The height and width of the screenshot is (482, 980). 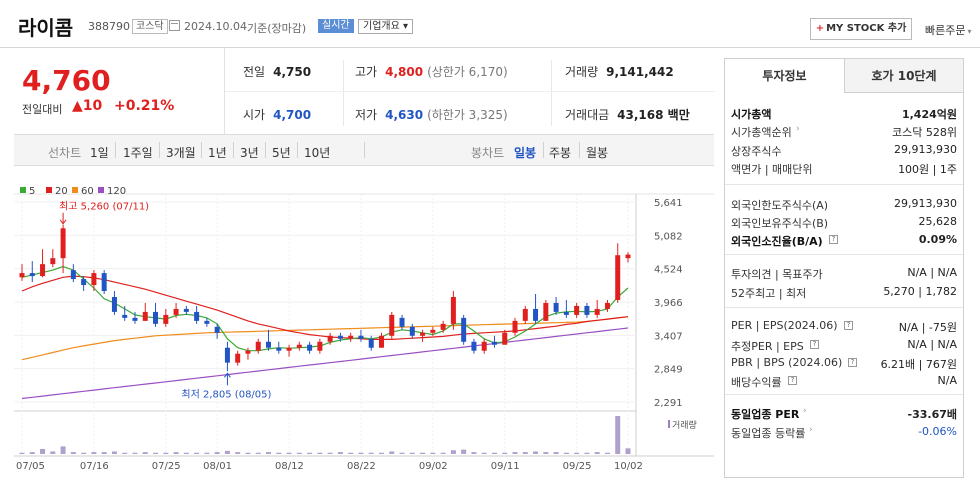 What do you see at coordinates (317, 153) in the screenshot?
I see `period-10y: 10년` at bounding box center [317, 153].